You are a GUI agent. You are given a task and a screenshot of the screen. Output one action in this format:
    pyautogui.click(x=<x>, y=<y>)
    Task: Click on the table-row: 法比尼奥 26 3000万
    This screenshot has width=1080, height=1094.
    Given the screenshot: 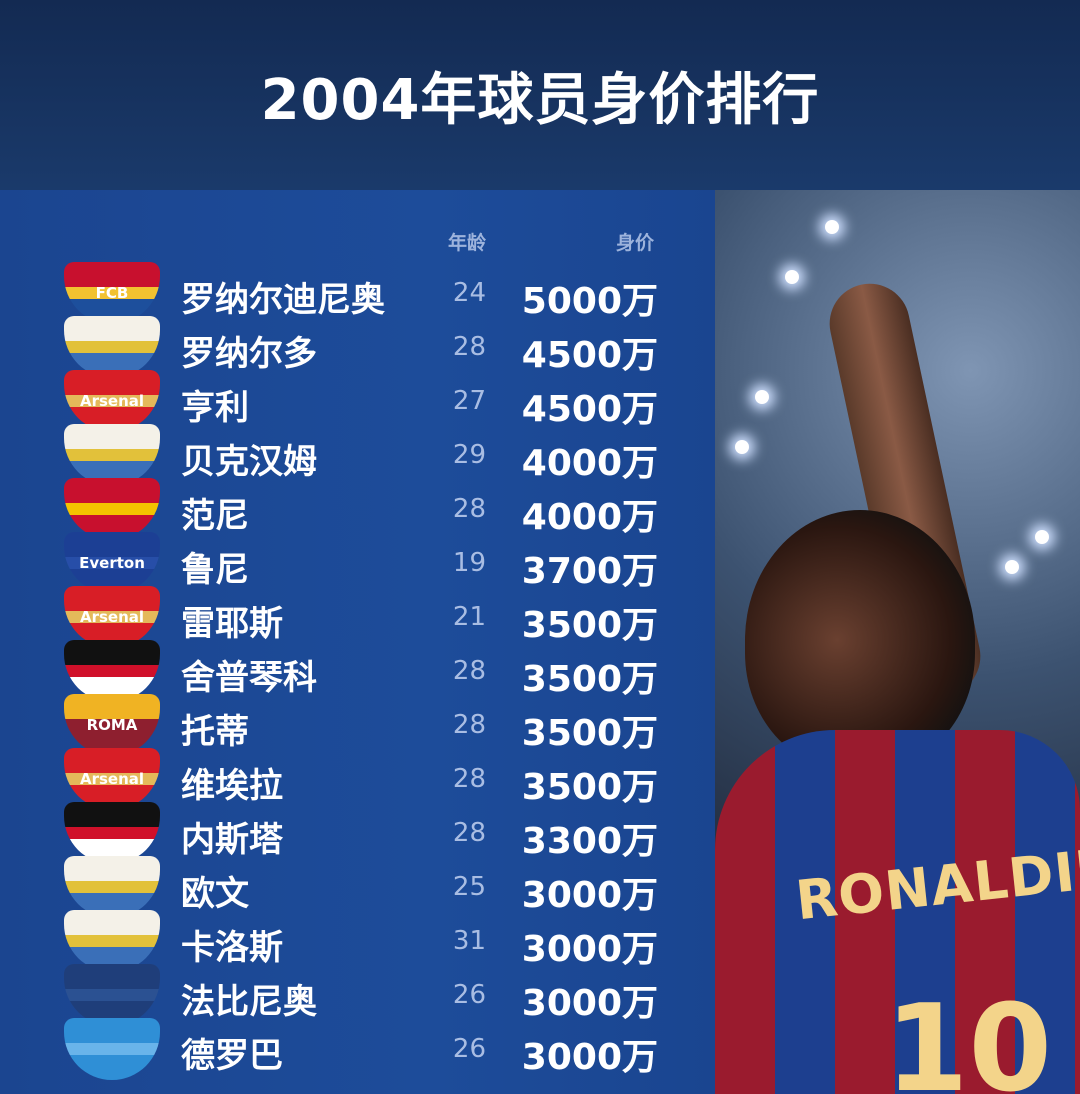 What is the action you would take?
    pyautogui.click(x=357, y=995)
    